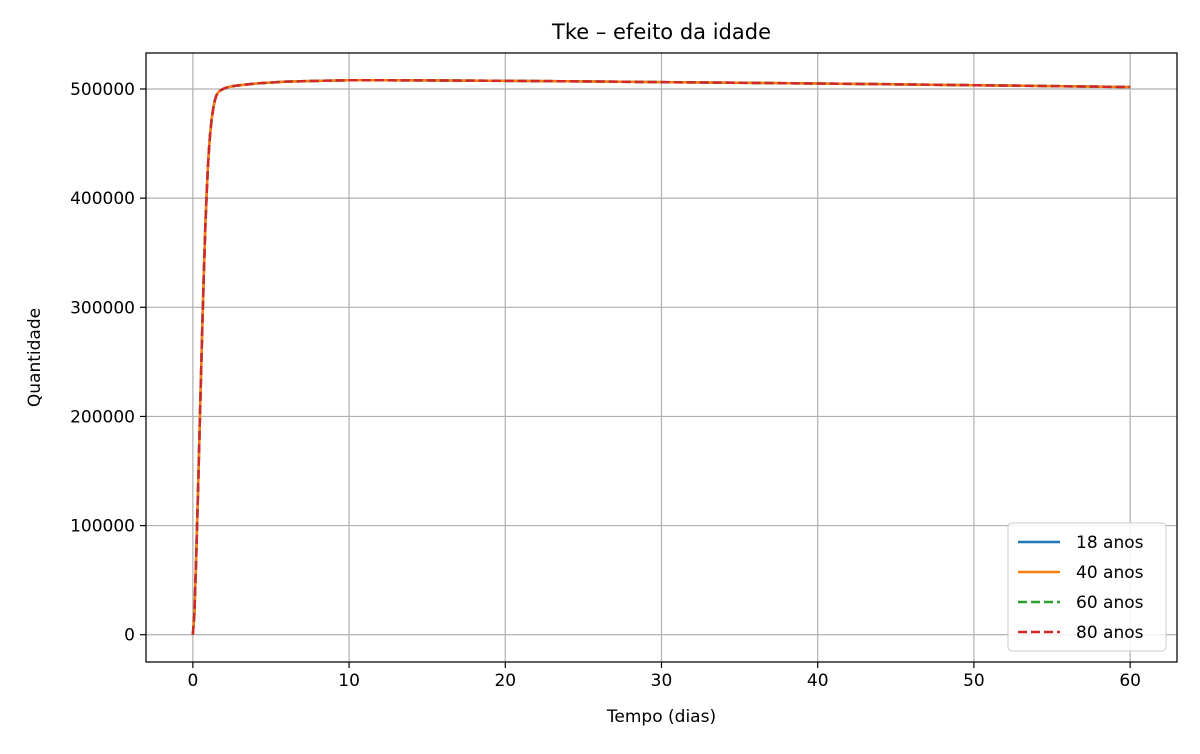 Image resolution: width=1200 pixels, height=754 pixels. Describe the element at coordinates (818, 681) in the screenshot. I see `x-tick-label: 40` at that location.